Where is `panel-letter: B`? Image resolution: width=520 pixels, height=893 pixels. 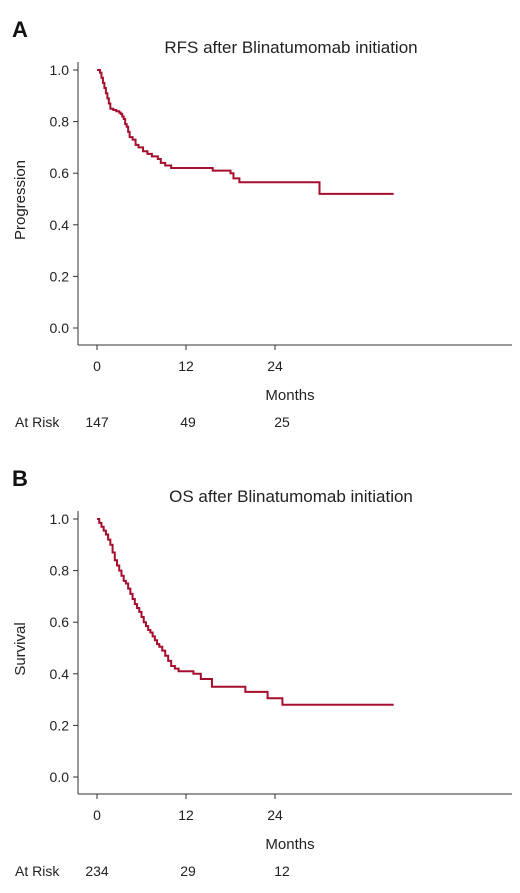 panel-letter: B is located at coordinates (20, 478).